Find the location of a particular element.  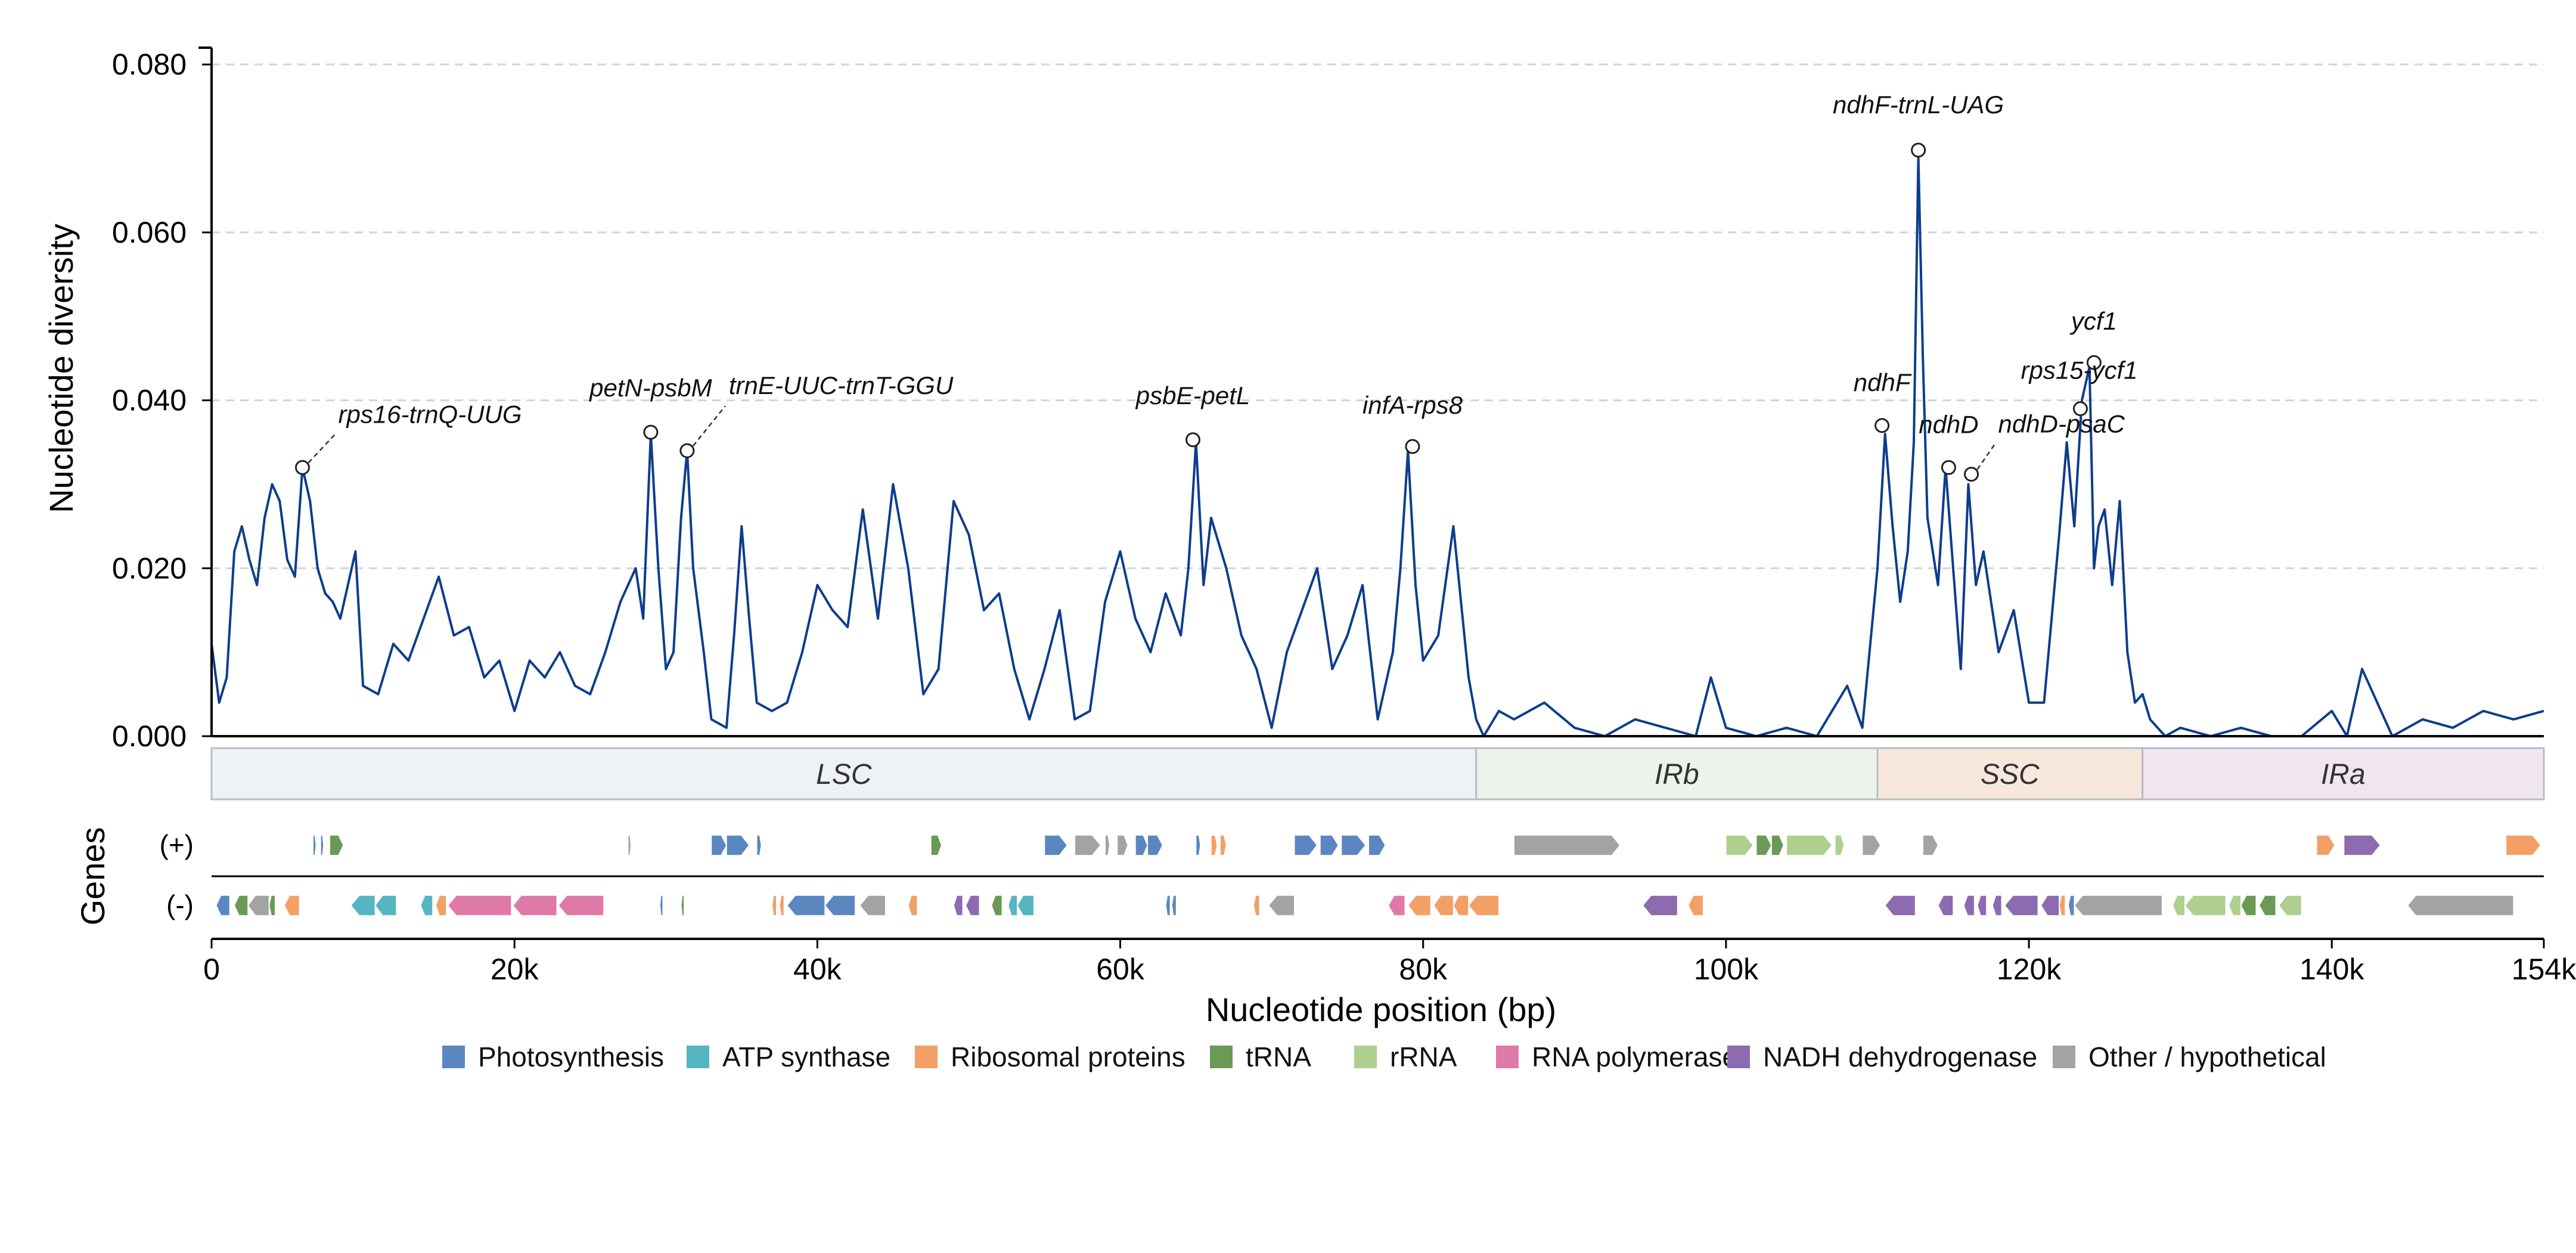

region-label-ssc: SSC is located at coordinates (2011, 774).